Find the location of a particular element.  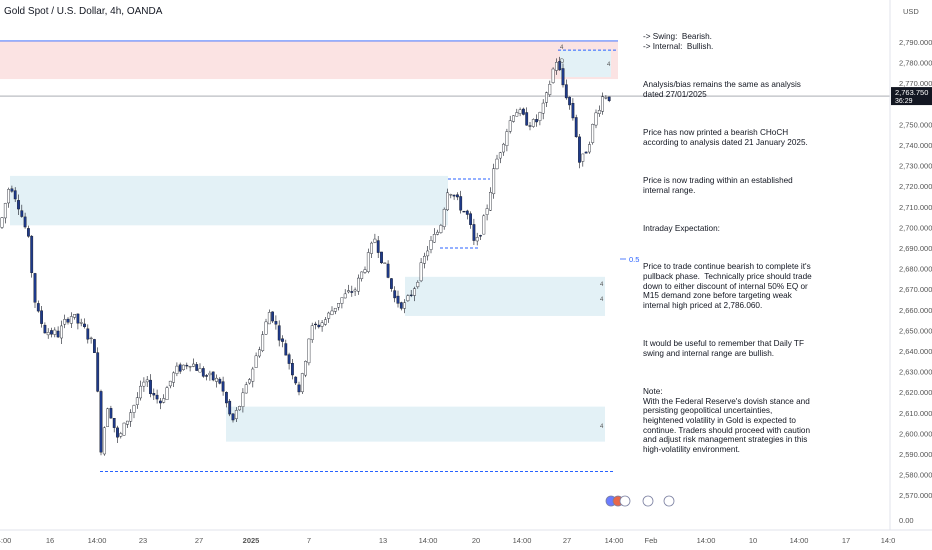

y-tick-label: 2,780.000 is located at coordinates (915, 63).